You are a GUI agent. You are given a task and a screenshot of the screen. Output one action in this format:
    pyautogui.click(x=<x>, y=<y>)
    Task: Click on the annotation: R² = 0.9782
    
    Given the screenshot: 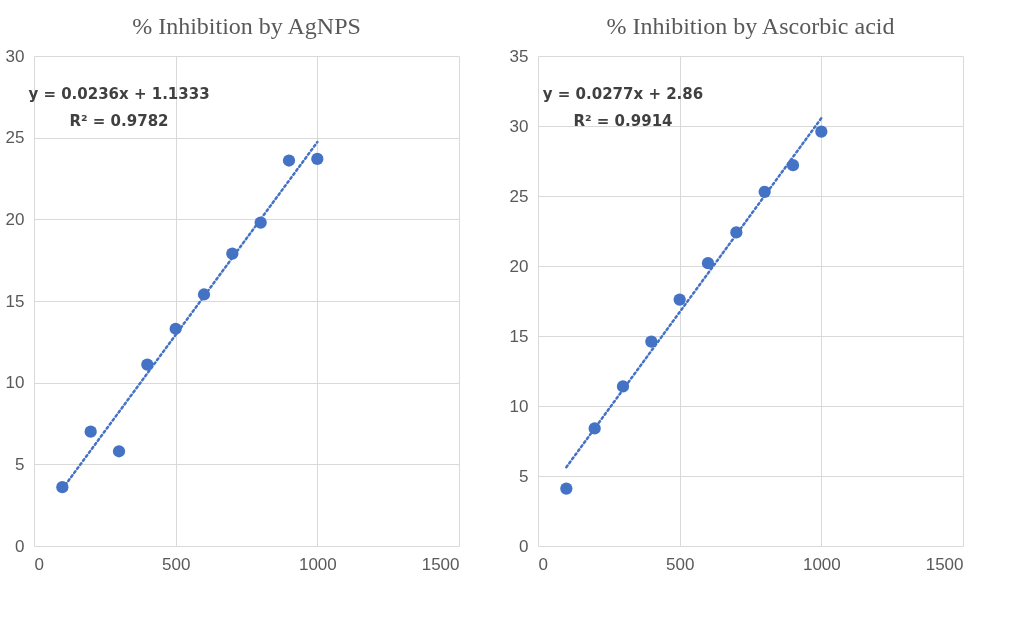 What is the action you would take?
    pyautogui.click(x=119, y=121)
    